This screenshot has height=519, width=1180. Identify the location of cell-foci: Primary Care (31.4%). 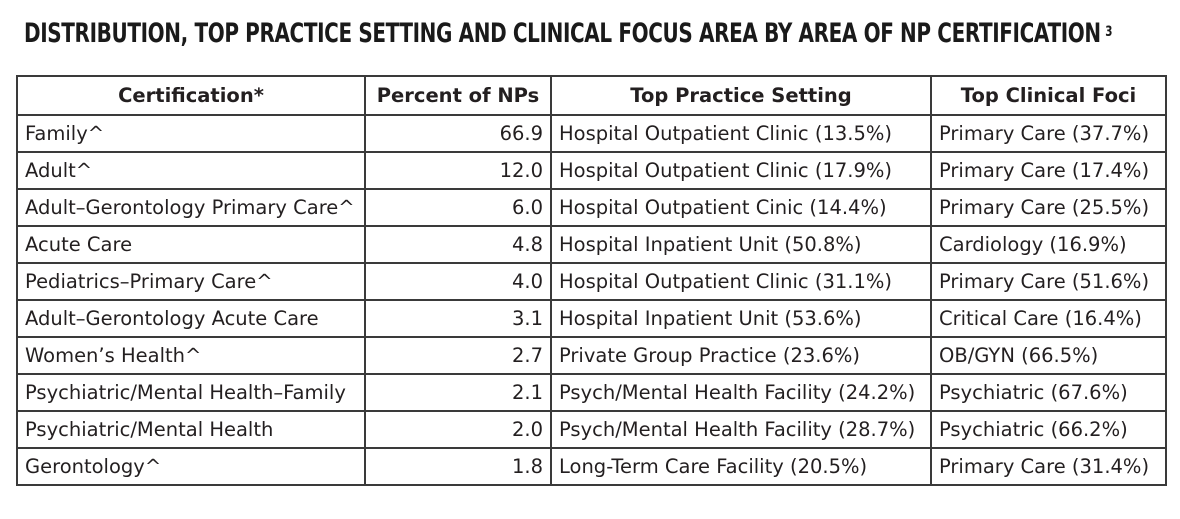
(1048, 466).